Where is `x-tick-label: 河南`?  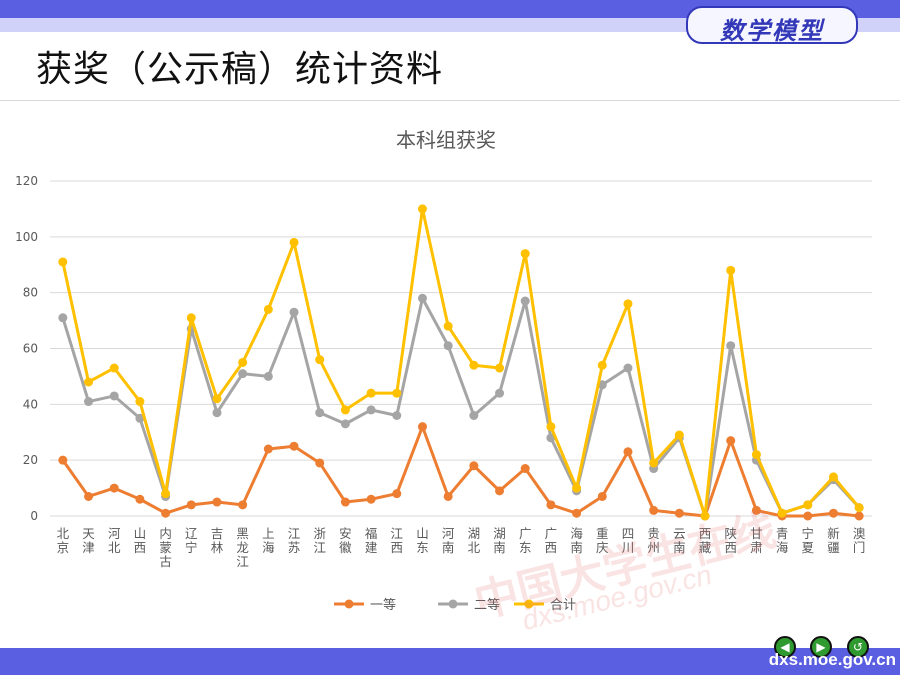 x-tick-label: 河南 is located at coordinates (448, 540).